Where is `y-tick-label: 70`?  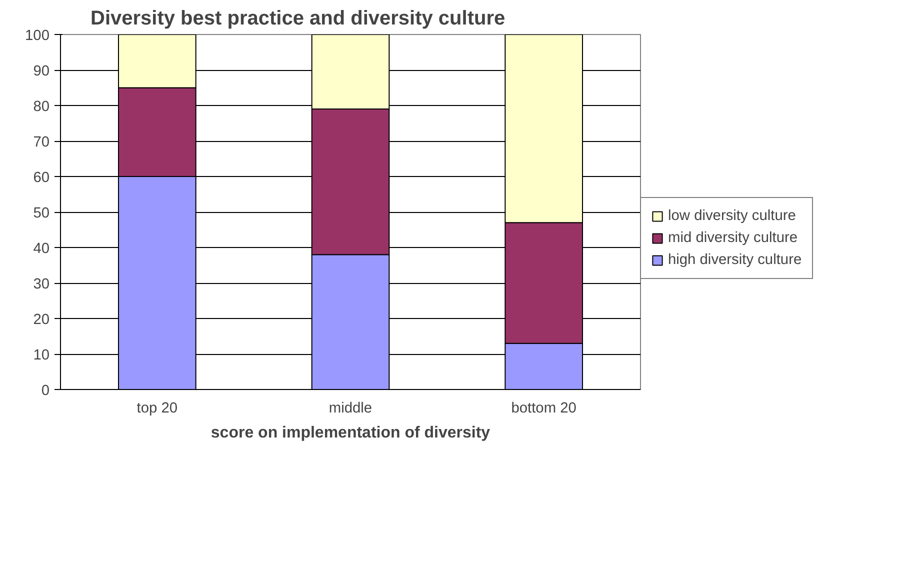
y-tick-label: 70 is located at coordinates (41, 142).